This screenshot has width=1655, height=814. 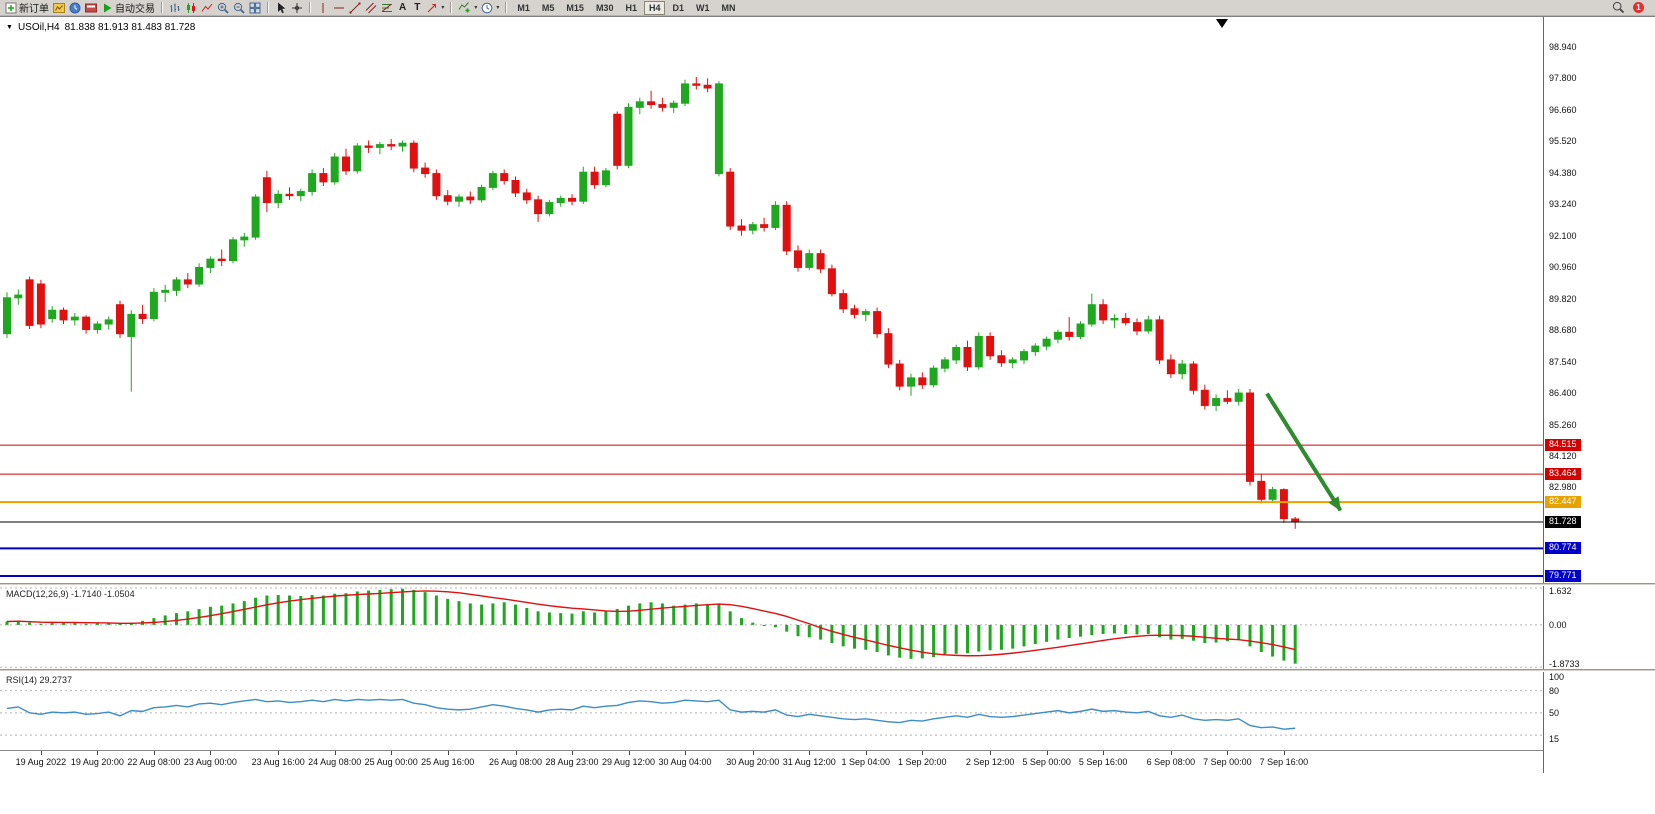 I want to click on rsi-panel: RSI(14) 29.2737, so click(x=771, y=711).